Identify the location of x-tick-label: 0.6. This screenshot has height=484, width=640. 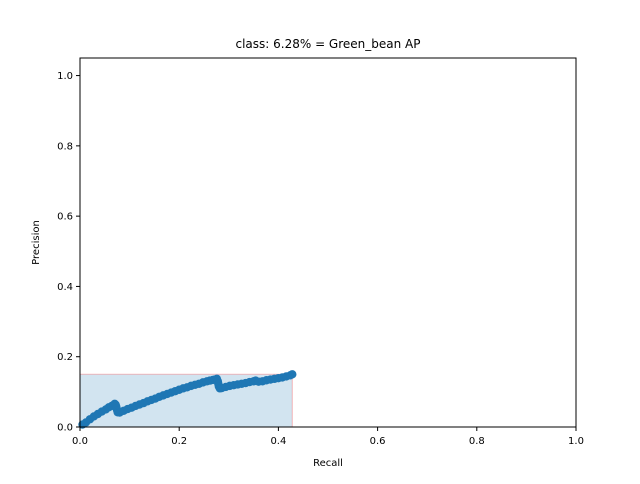
(378, 441).